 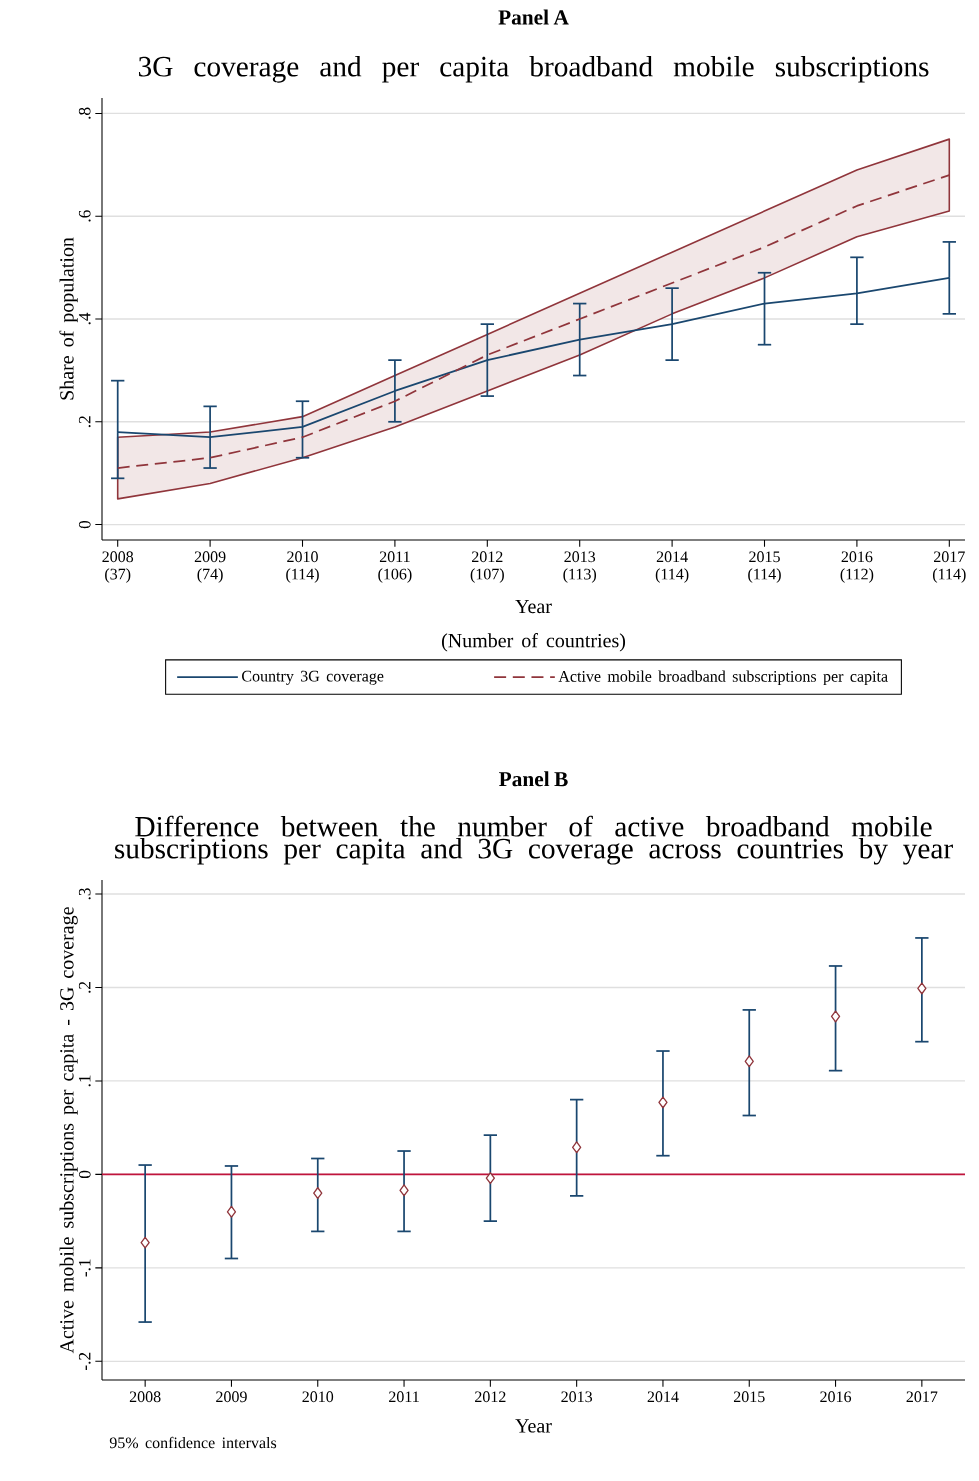 What do you see at coordinates (210, 567) in the screenshot?
I see `x-tick-label: 2009 (74)` at bounding box center [210, 567].